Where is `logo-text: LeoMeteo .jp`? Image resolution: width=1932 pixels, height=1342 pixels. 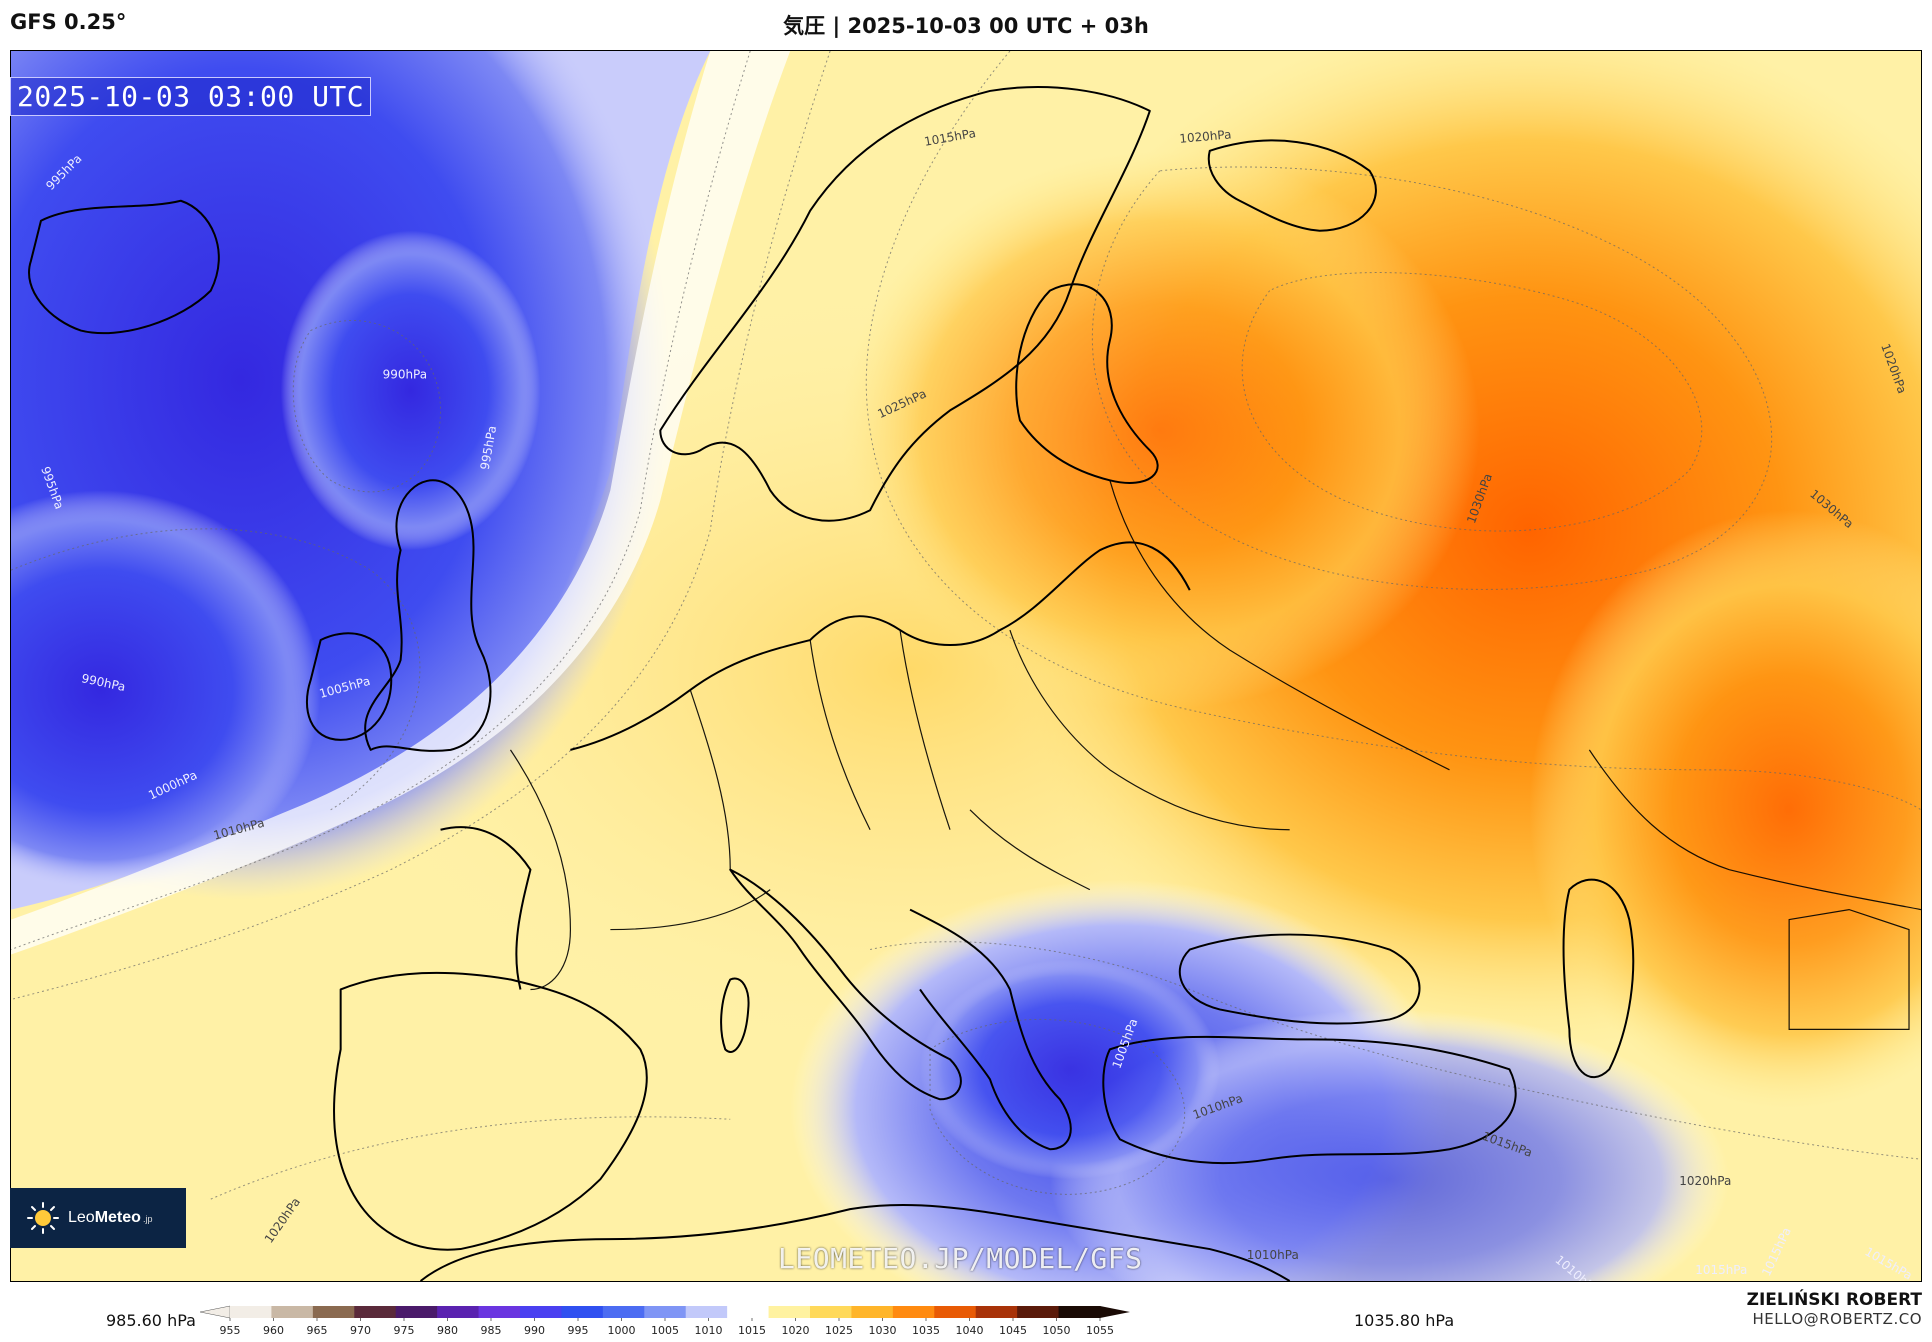 logo-text: LeoMeteo .jp is located at coordinates (110, 1217).